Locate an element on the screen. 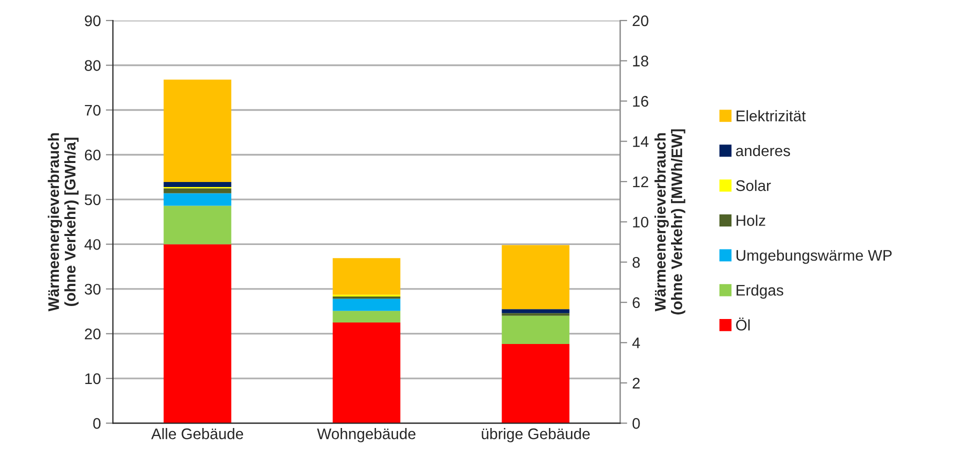 The width and height of the screenshot is (957, 456). y-tick-label: 80 is located at coordinates (92, 65).